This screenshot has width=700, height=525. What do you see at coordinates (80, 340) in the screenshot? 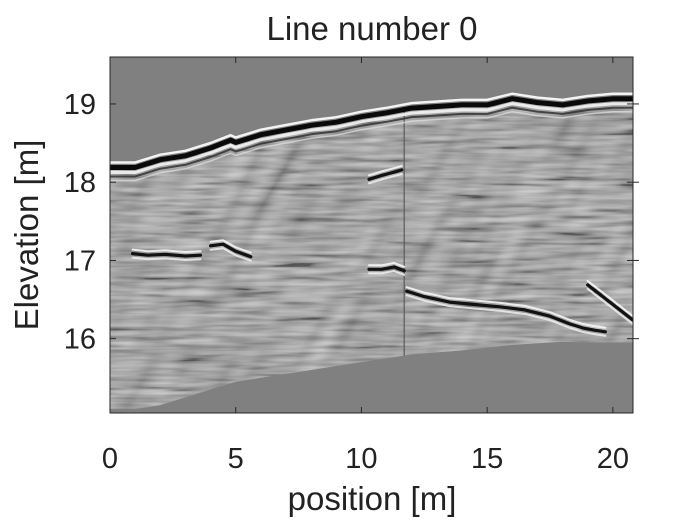
I see `y-tick-label: 16` at bounding box center [80, 340].